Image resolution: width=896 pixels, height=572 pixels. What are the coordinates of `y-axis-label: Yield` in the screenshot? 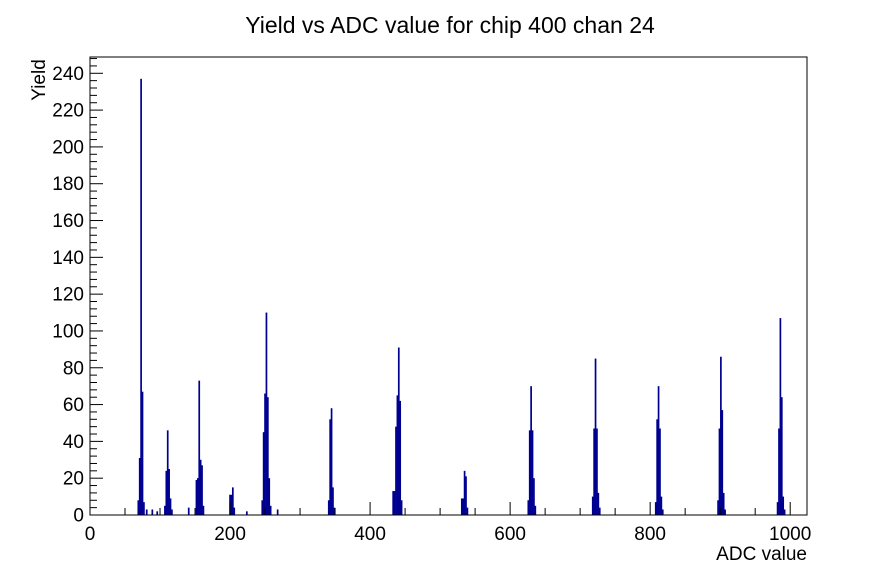 It's located at (39, 80).